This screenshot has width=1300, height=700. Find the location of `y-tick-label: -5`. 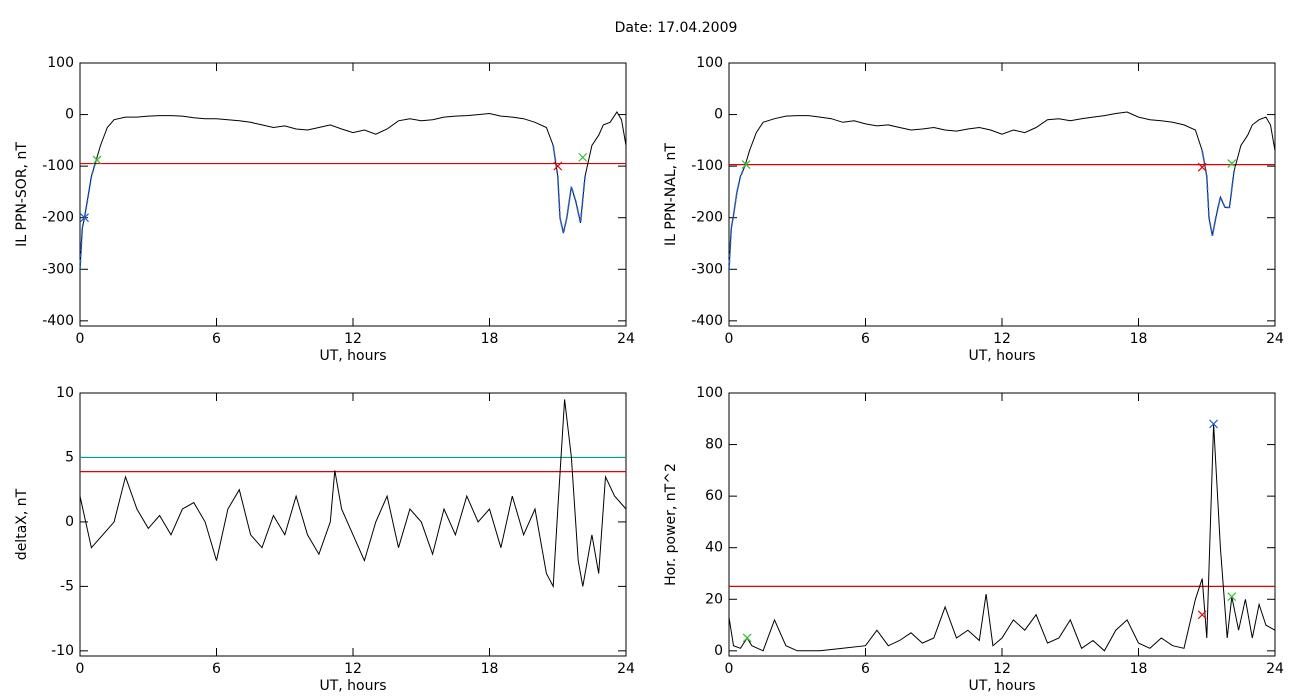

y-tick-label: -5 is located at coordinates (67, 586).